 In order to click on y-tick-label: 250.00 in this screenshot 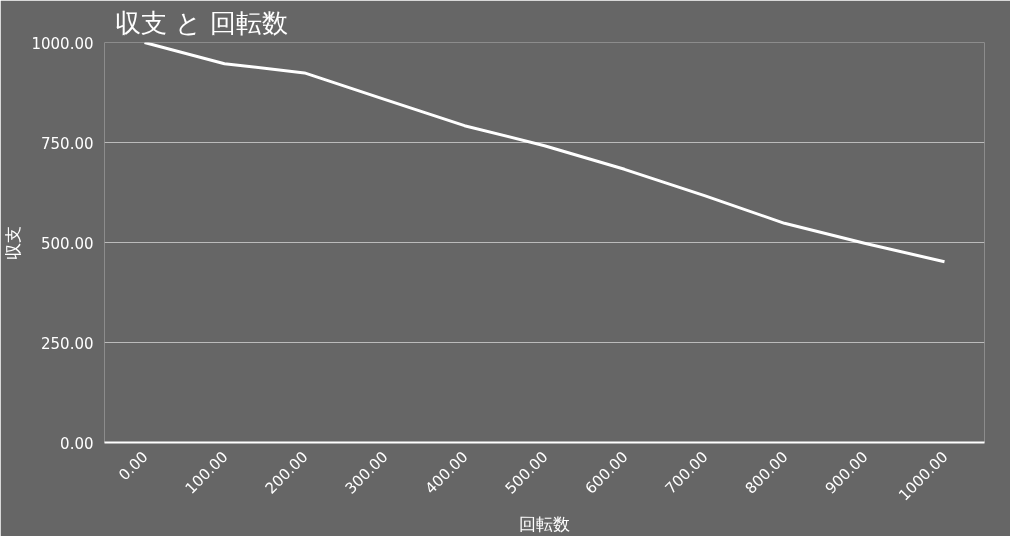, I will do `click(67, 343)`.